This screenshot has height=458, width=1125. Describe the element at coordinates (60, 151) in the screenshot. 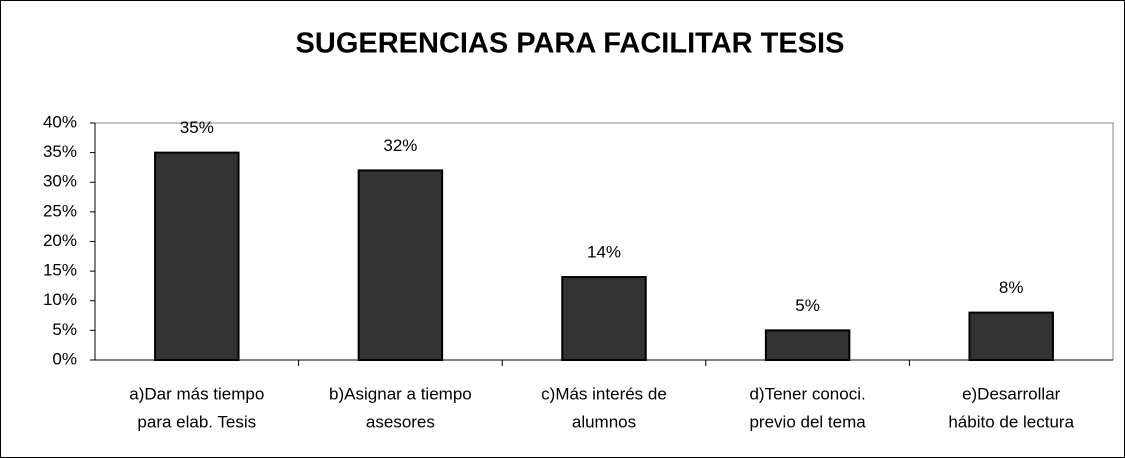

I see `y-tick-label: 35%` at that location.